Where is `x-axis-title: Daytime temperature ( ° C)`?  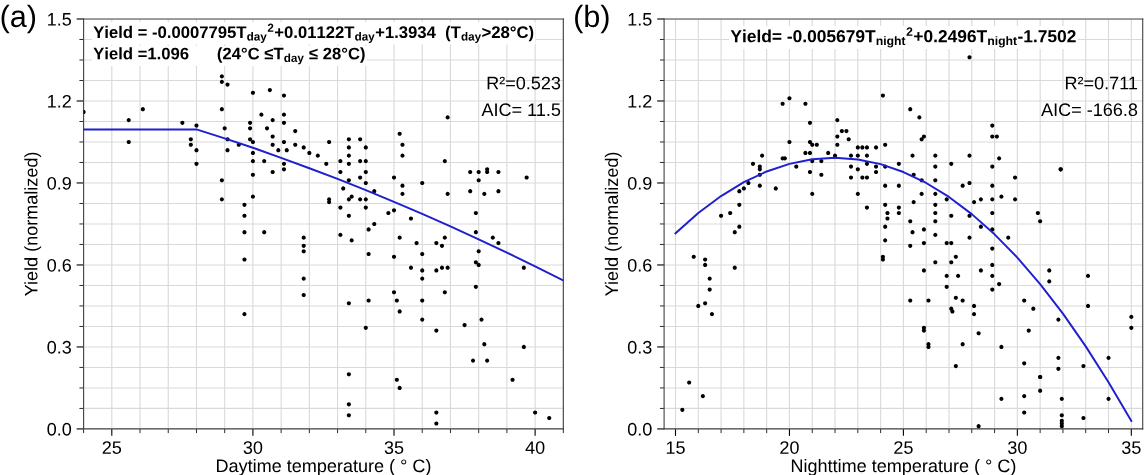 x-axis-title: Daytime temperature ( ° C) is located at coordinates (323, 466).